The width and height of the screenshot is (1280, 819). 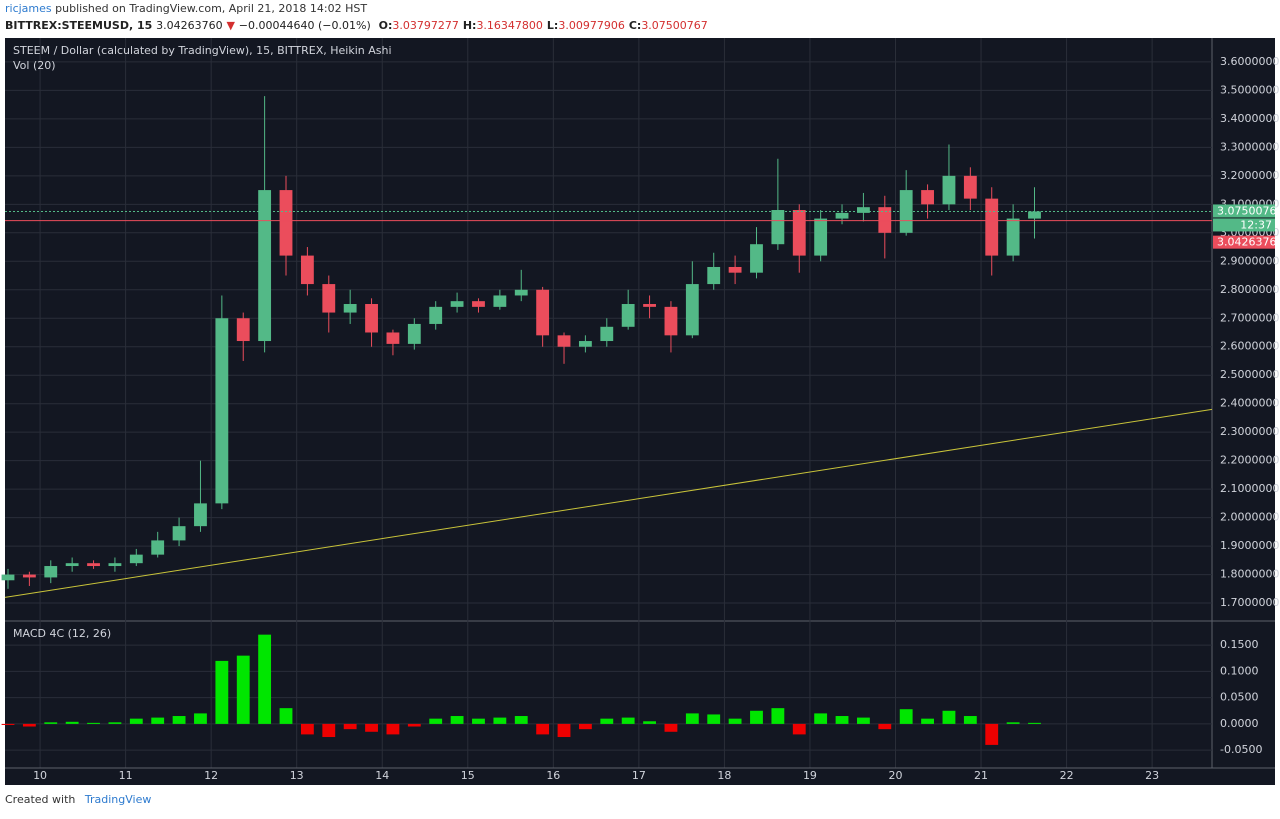 I want to click on ohlc-label: O:, so click(x=386, y=25).